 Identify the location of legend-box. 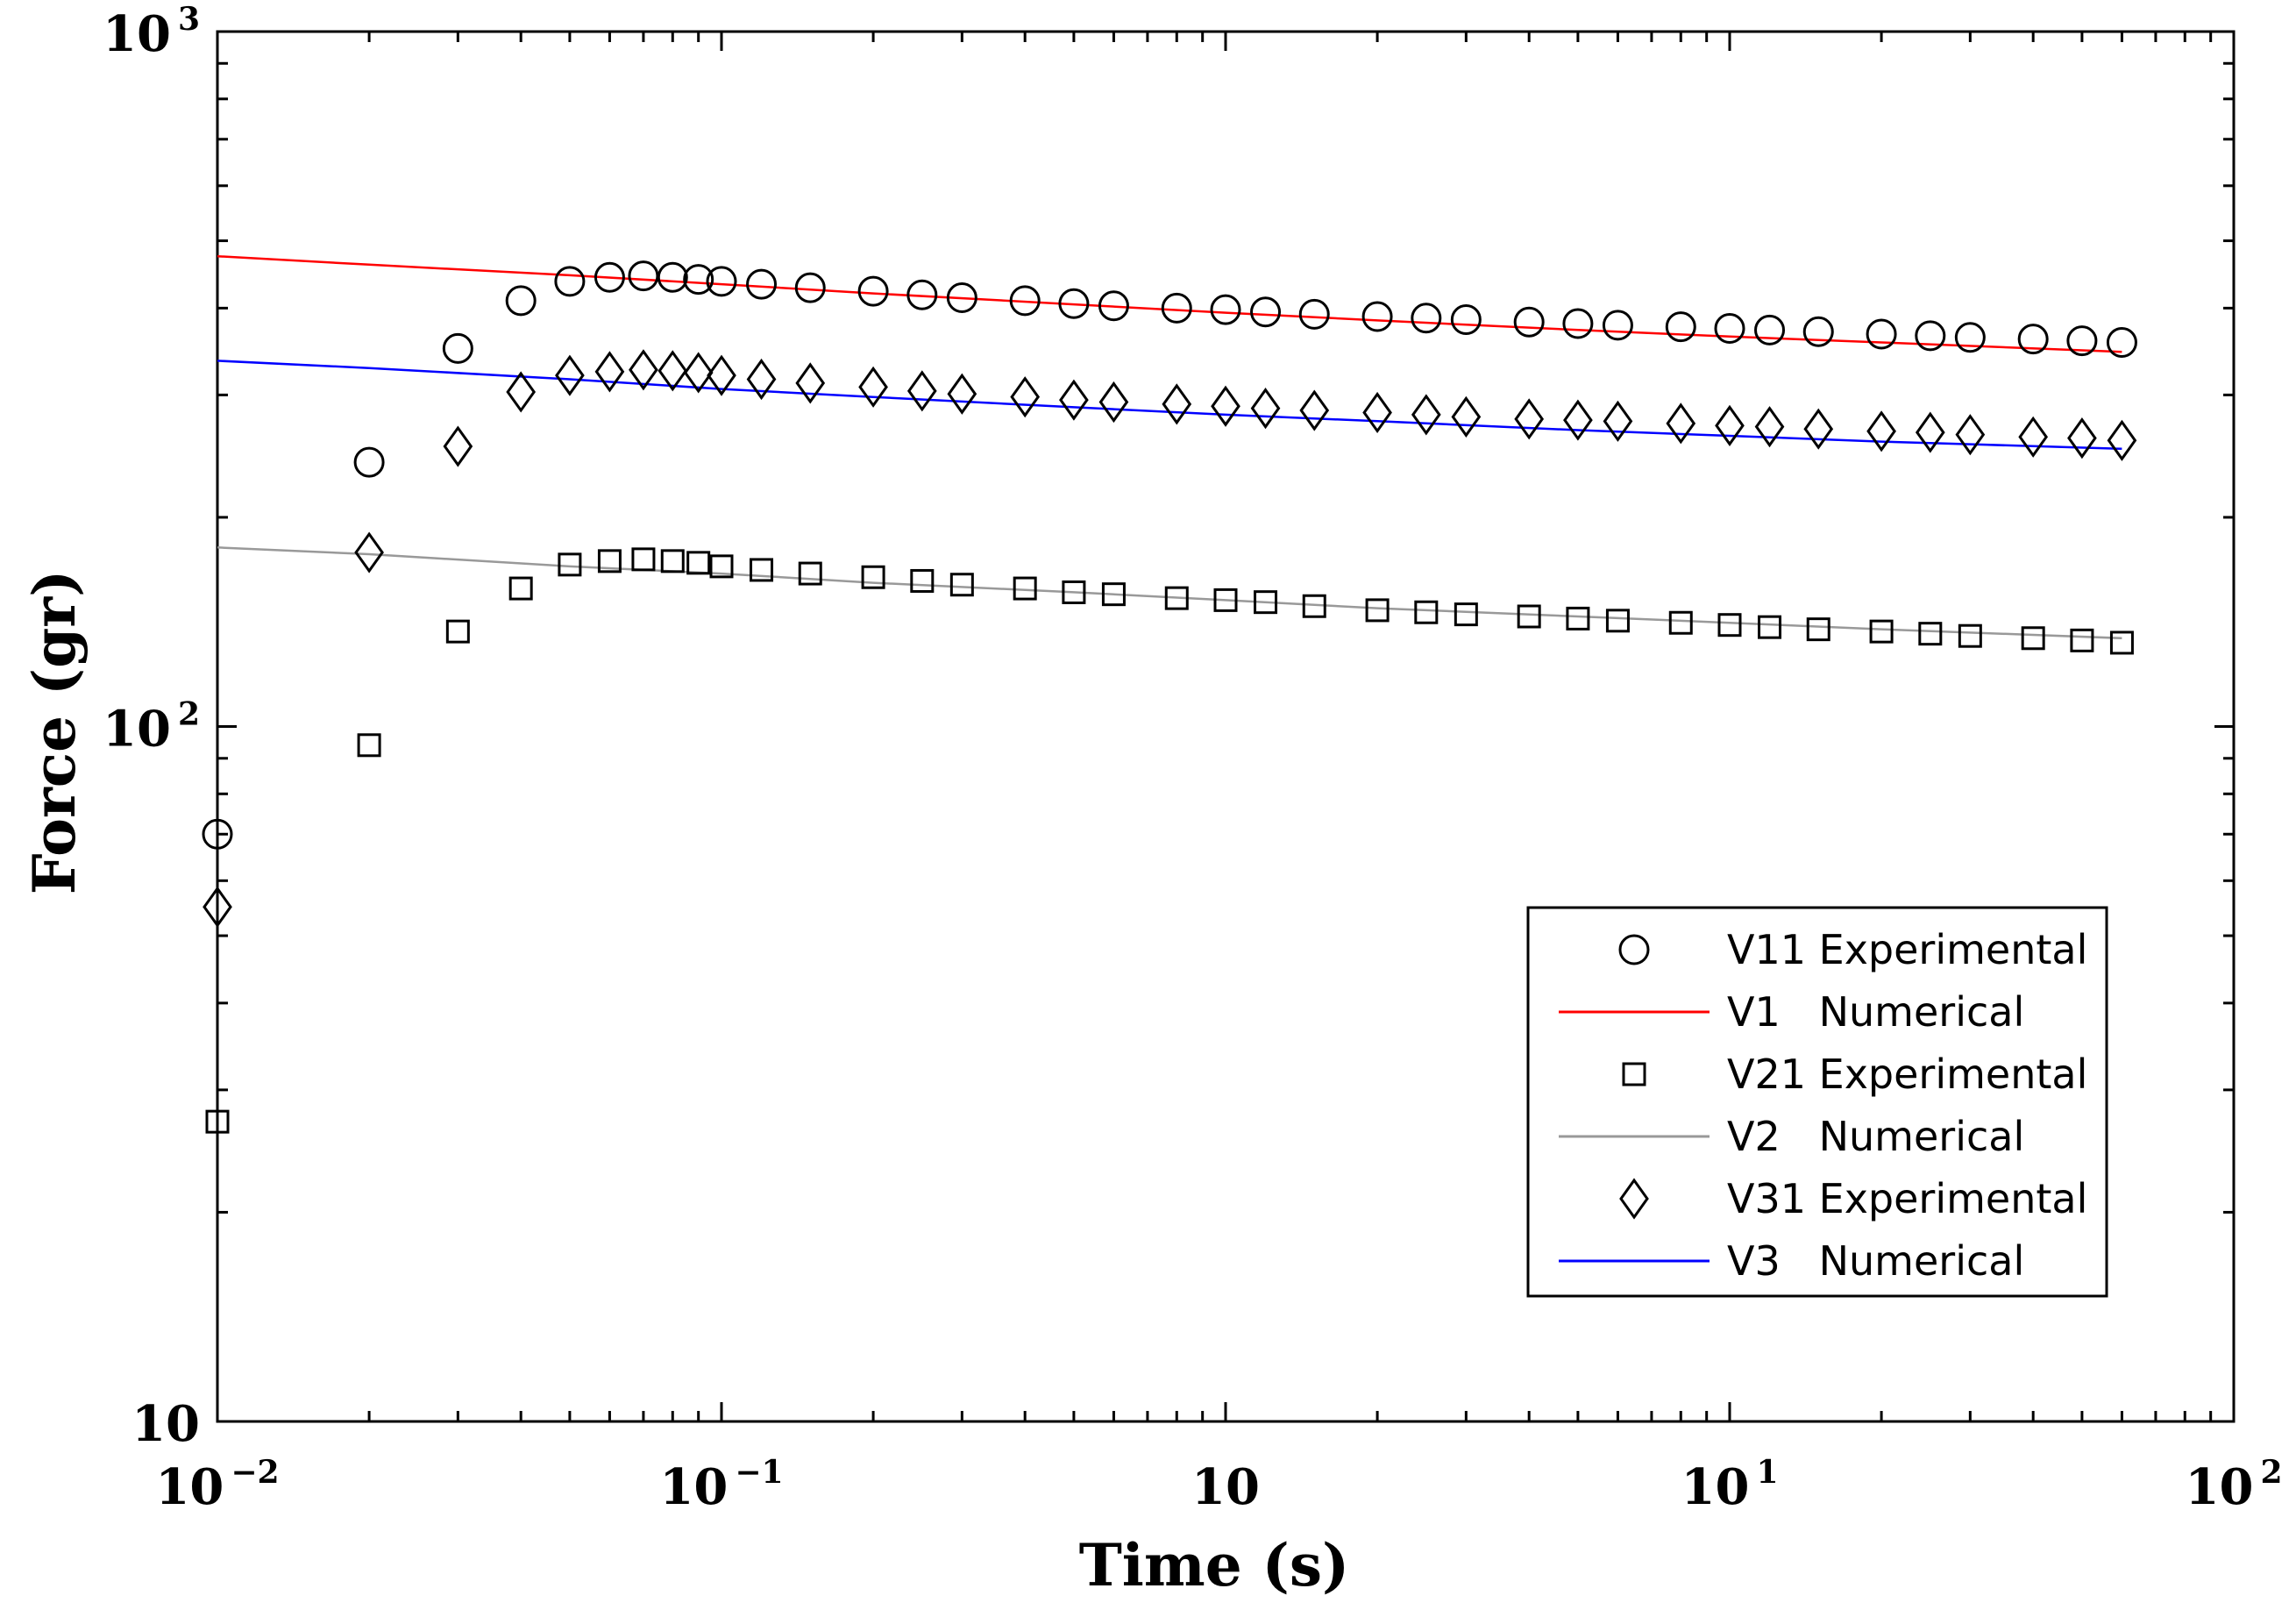
(1817, 1102).